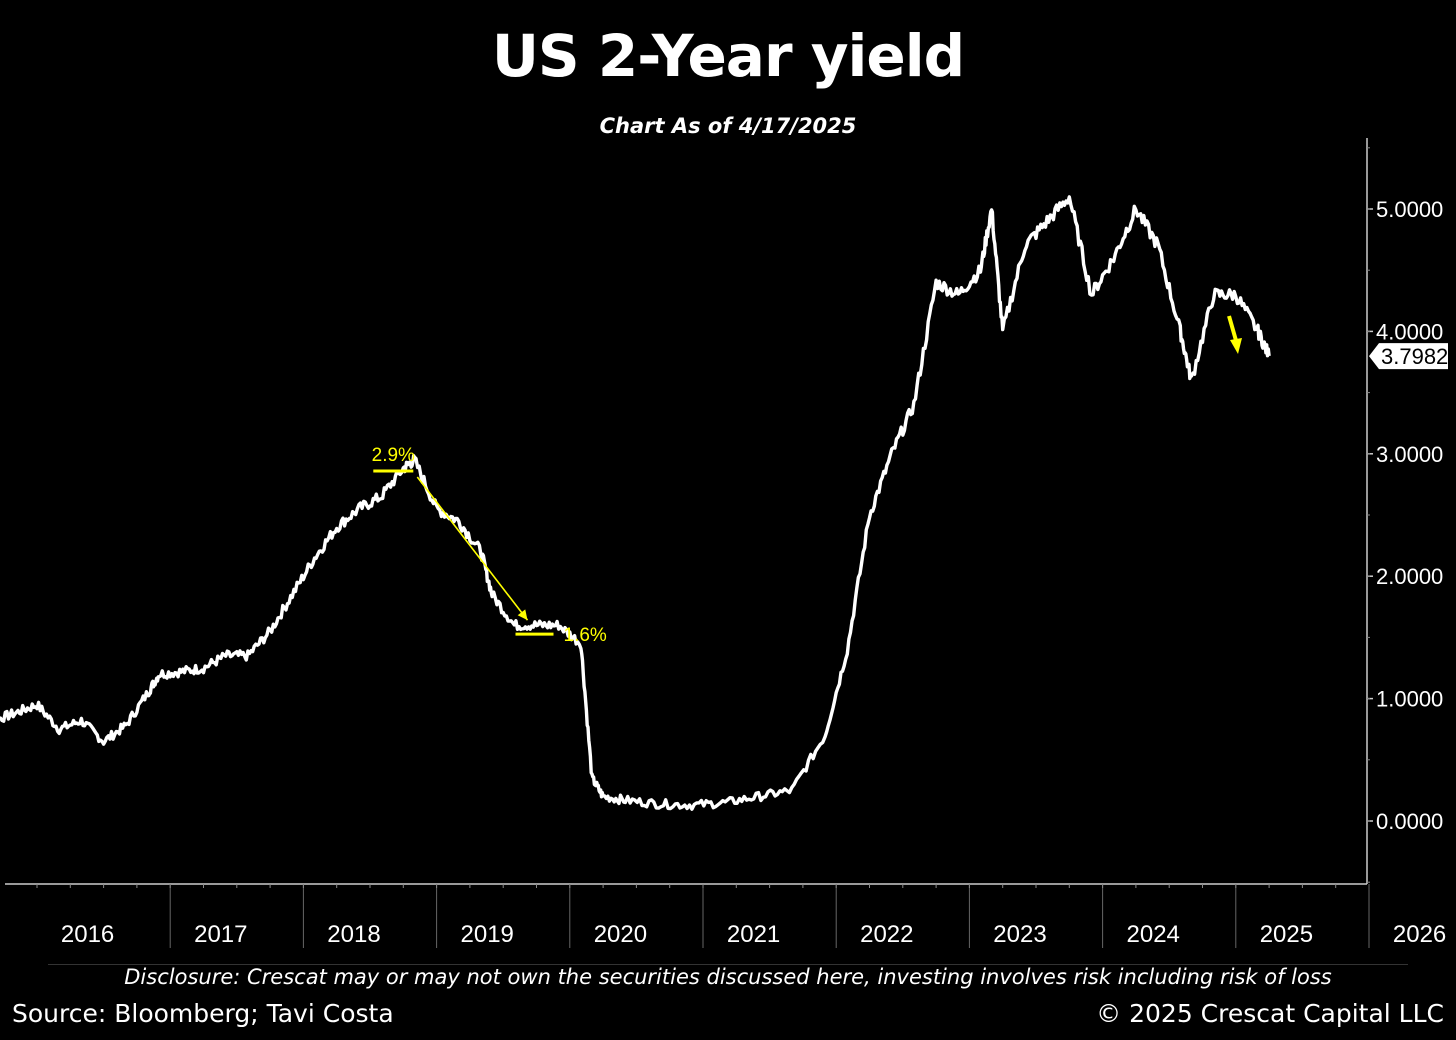  What do you see at coordinates (203, 1013) in the screenshot?
I see `source-text: Source: Bloomberg; Tavi Costa` at bounding box center [203, 1013].